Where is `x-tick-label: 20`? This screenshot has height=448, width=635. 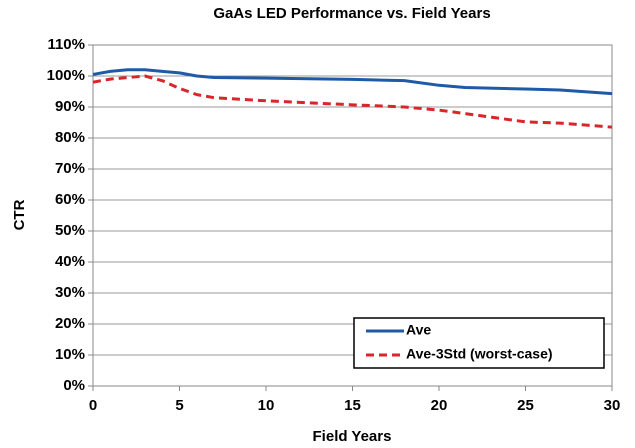
x-tick-label: 20 is located at coordinates (439, 405).